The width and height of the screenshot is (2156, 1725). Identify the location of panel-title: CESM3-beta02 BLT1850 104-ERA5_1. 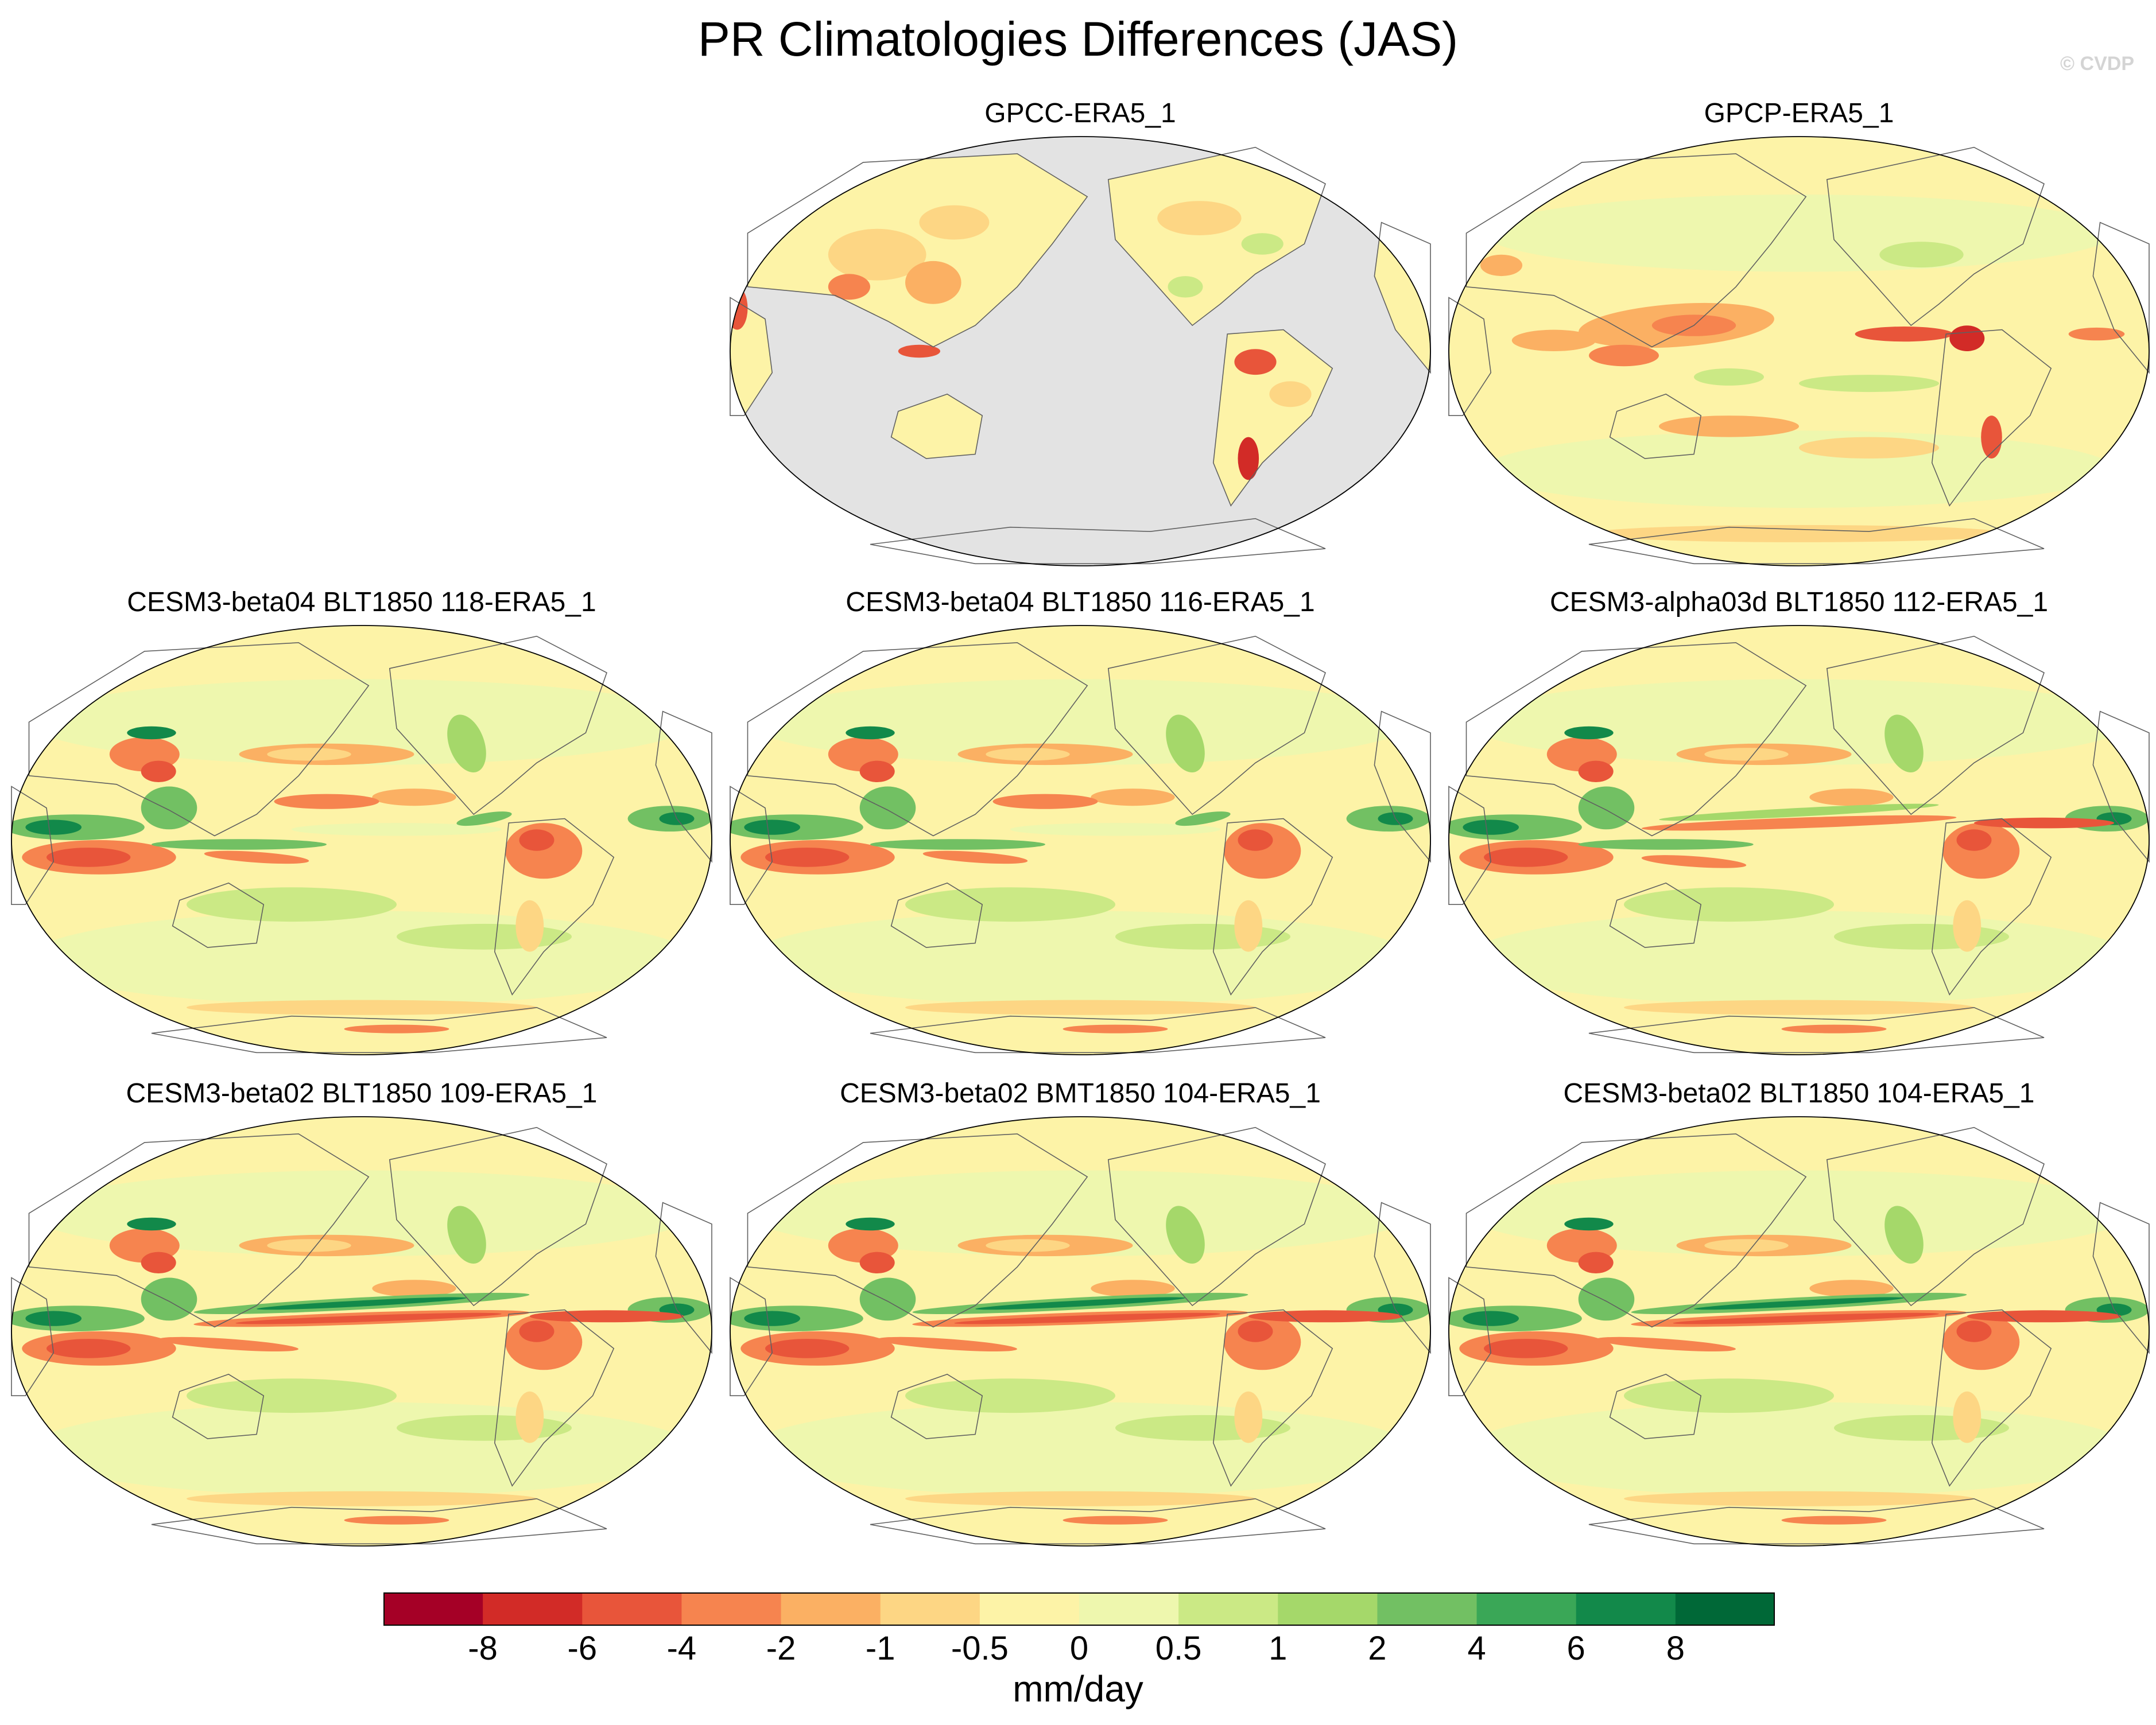
(1799, 1093).